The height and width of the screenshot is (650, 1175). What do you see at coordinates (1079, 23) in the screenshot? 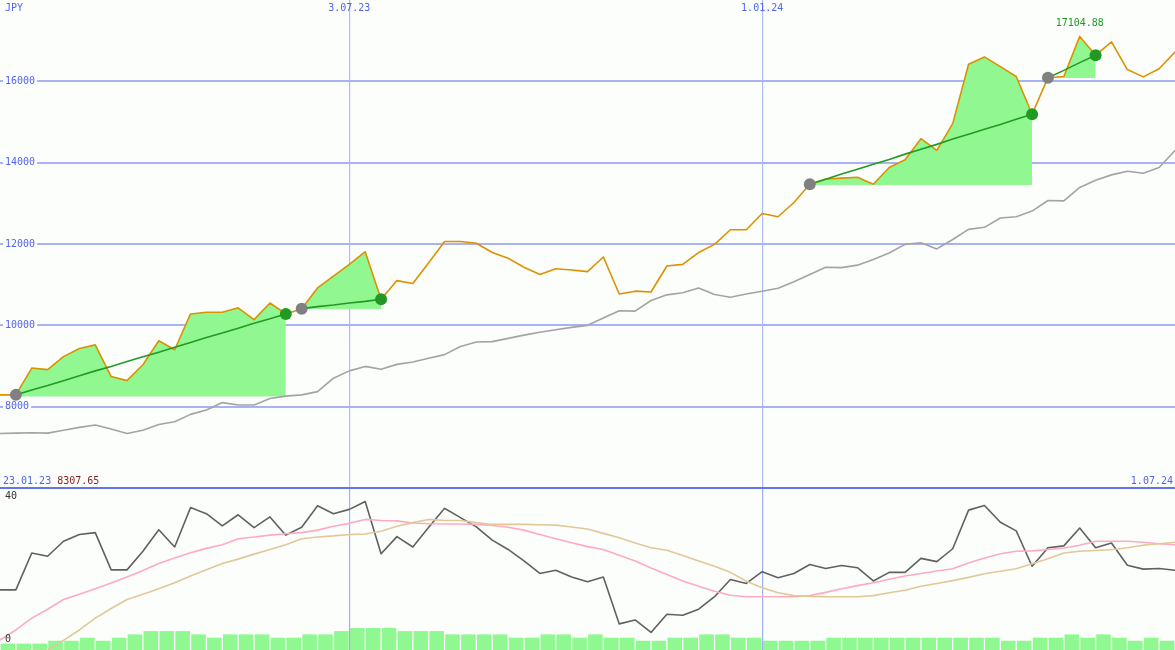
I see `annotation: 17104.88` at bounding box center [1079, 23].